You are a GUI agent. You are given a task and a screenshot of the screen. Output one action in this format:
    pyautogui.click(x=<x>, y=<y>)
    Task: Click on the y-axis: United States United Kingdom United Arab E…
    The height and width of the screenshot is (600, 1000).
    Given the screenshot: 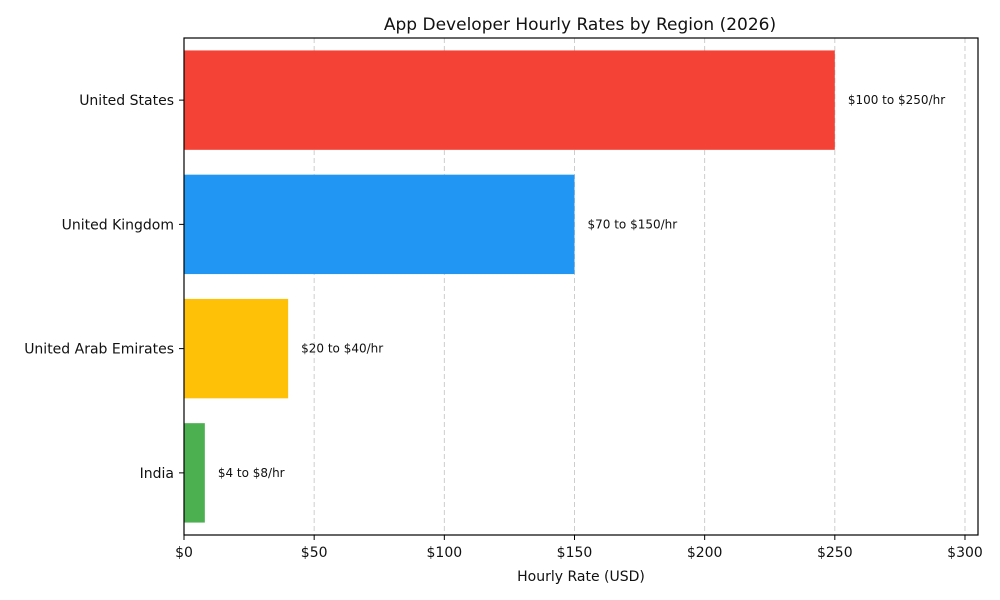 What is the action you would take?
    pyautogui.click(x=104, y=287)
    